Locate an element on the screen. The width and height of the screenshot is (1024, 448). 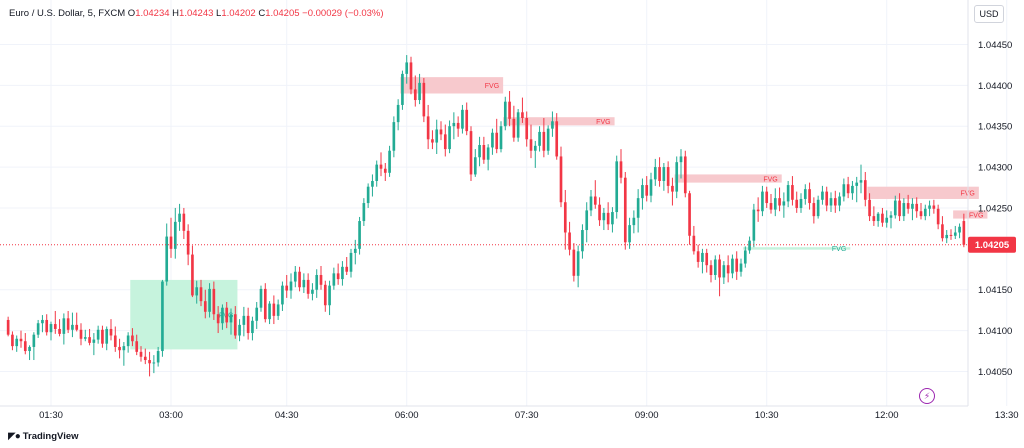
lightning-icon: ⚡ is located at coordinates (927, 396).